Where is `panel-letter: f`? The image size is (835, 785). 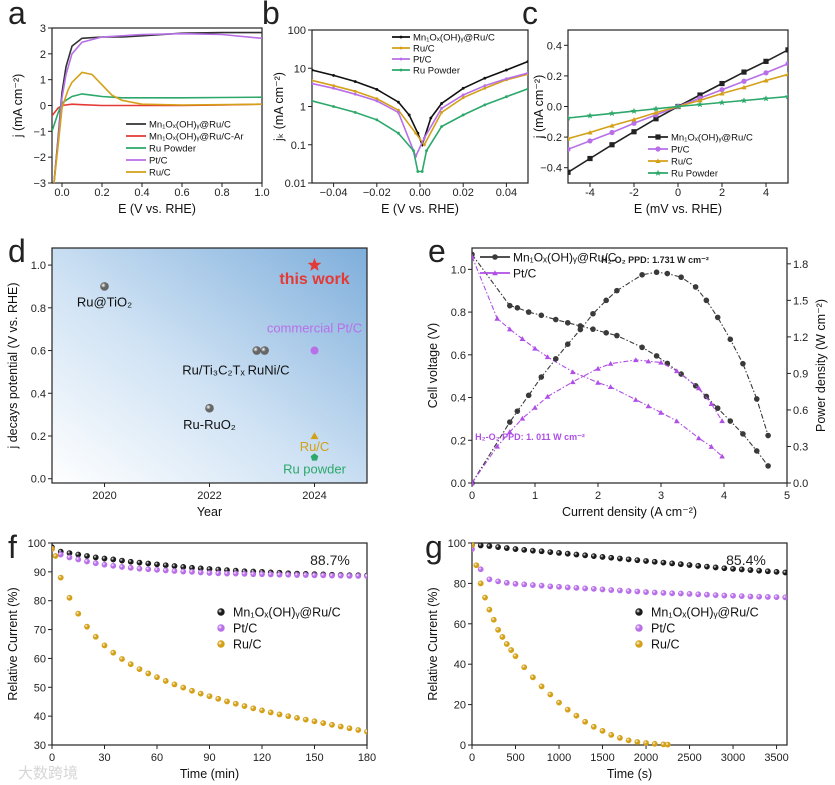 panel-letter: f is located at coordinates (12, 547).